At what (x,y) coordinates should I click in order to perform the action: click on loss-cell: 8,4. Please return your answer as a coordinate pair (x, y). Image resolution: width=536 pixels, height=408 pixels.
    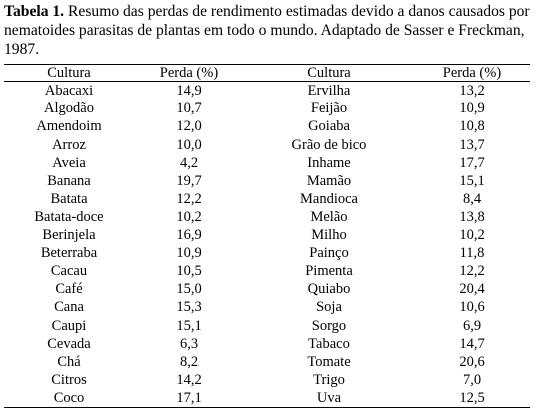
    Looking at the image, I should click on (472, 198).